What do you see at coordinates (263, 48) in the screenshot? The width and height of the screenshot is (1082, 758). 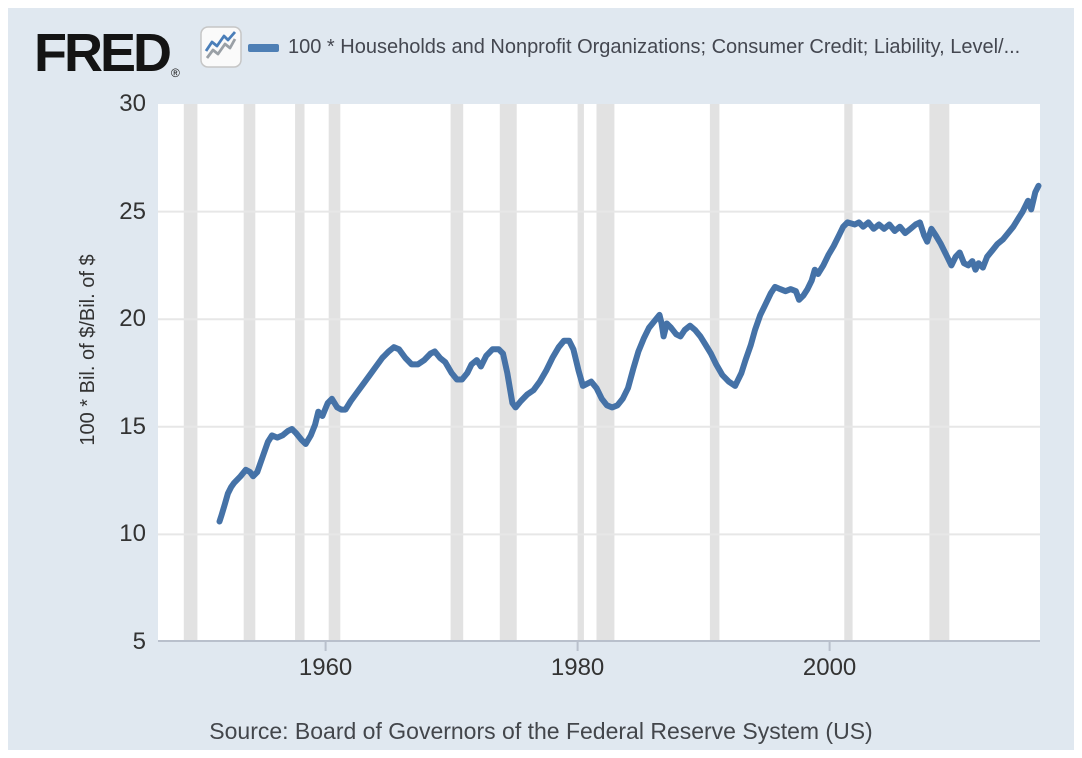 I see `legend-line-swatch` at bounding box center [263, 48].